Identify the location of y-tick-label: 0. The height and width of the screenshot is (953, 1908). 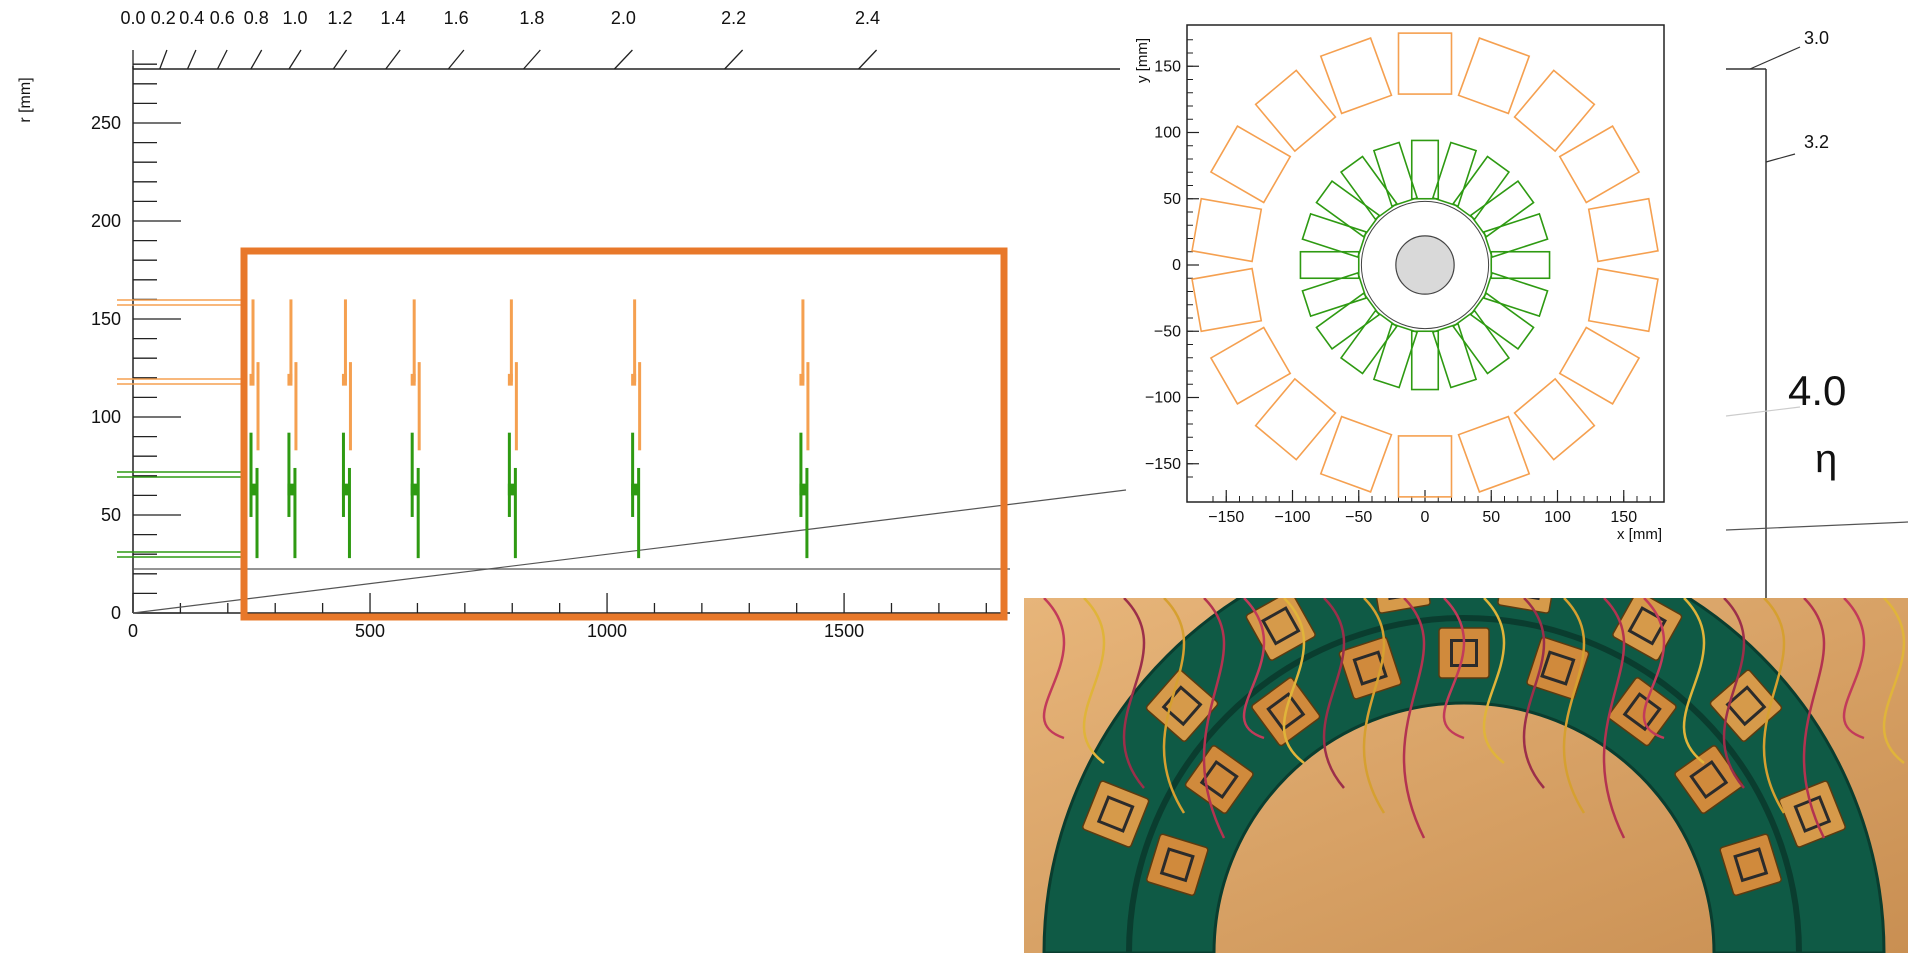
(1176, 265).